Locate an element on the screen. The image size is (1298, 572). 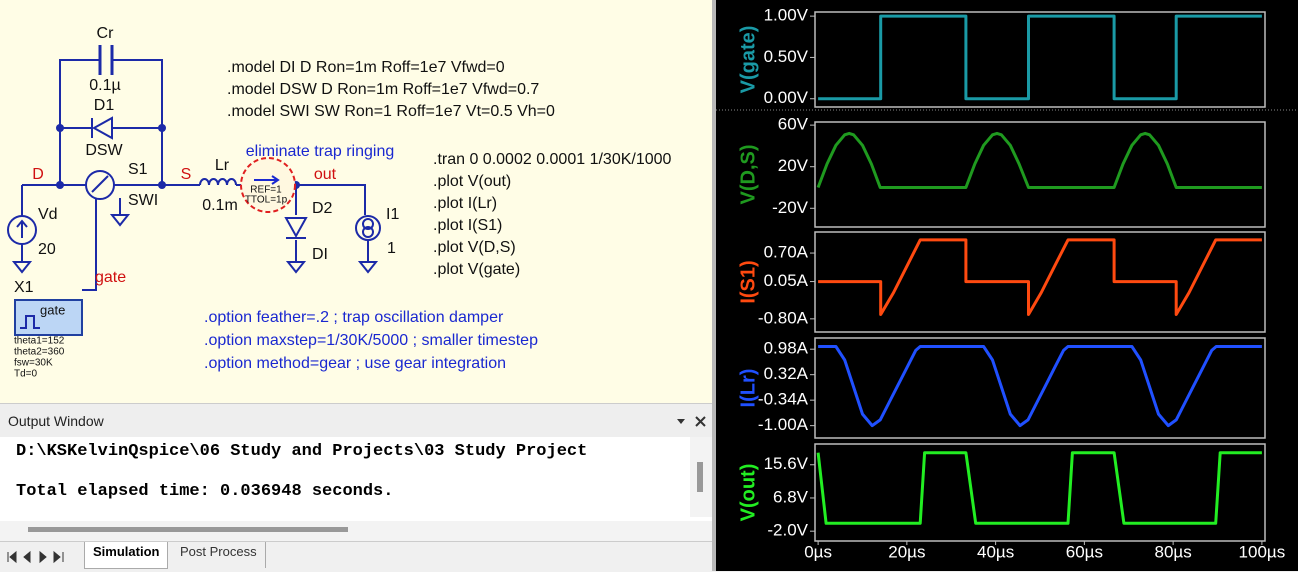
horizontal-scrollbar is located at coordinates (356, 531).